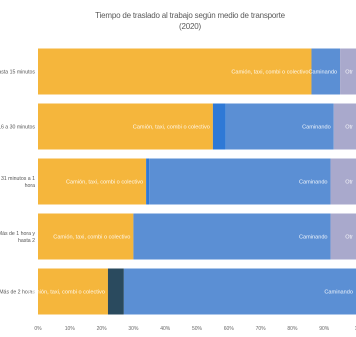 This screenshot has height=337, width=356. Describe the element at coordinates (324, 329) in the screenshot. I see `x-tick-label: 90%` at that location.